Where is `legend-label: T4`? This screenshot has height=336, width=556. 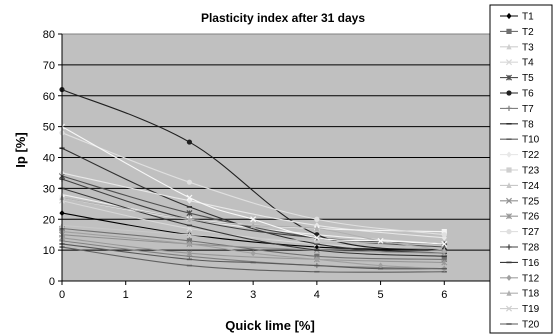
legend-label: T4 is located at coordinates (528, 63).